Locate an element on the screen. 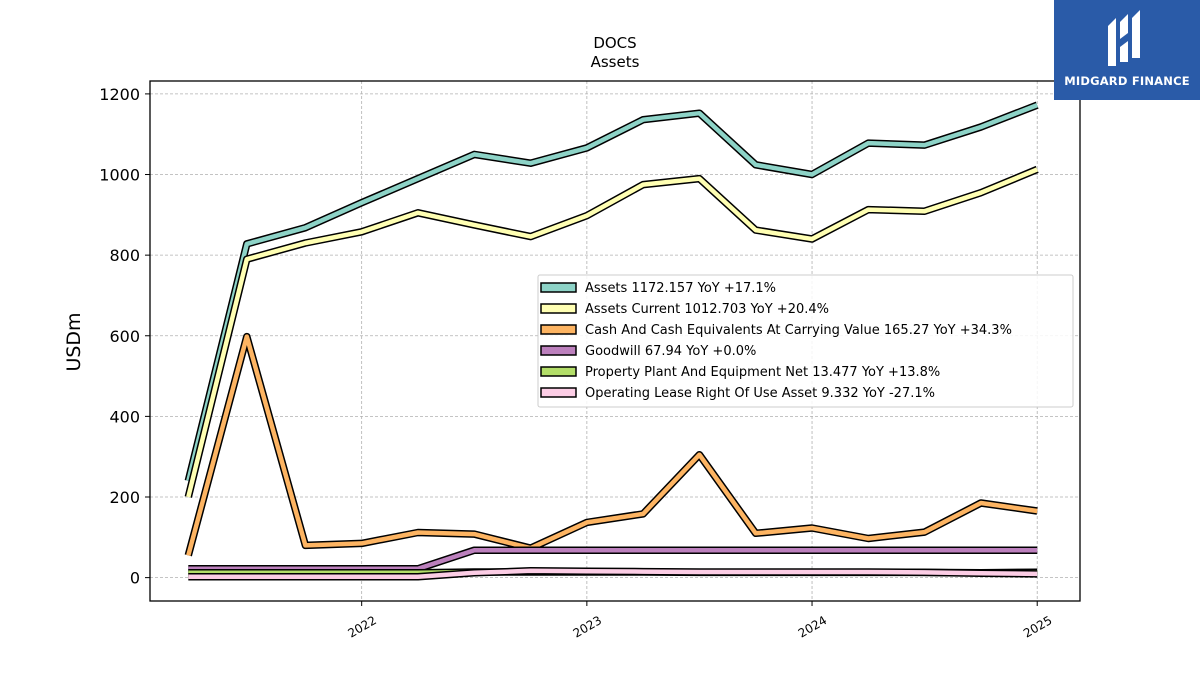 The height and width of the screenshot is (675, 1200). y-axis-label: USDm is located at coordinates (74, 341).